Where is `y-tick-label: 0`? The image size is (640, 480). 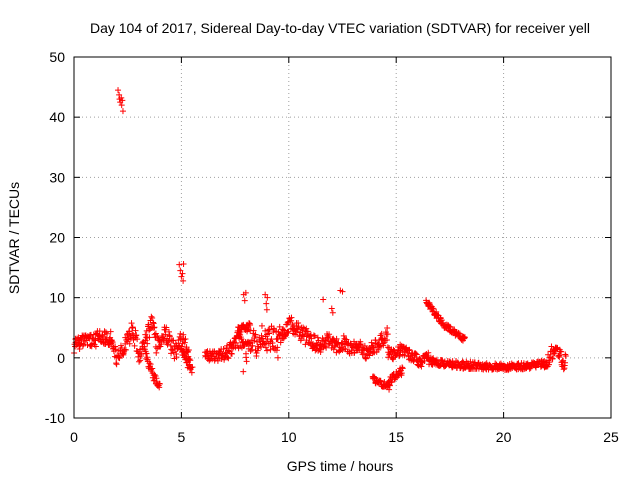 y-tick-label: 0 is located at coordinates (61, 358).